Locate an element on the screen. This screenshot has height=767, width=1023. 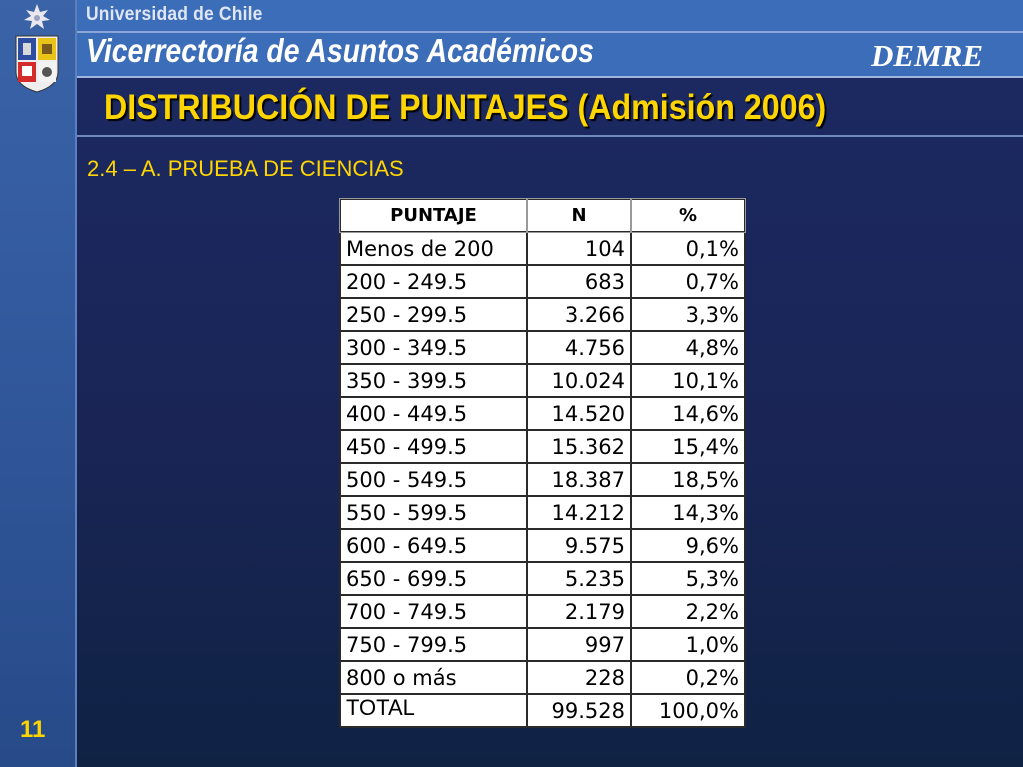
table-row: 700 - 749.5 2.179 2,2% is located at coordinates (542, 611).